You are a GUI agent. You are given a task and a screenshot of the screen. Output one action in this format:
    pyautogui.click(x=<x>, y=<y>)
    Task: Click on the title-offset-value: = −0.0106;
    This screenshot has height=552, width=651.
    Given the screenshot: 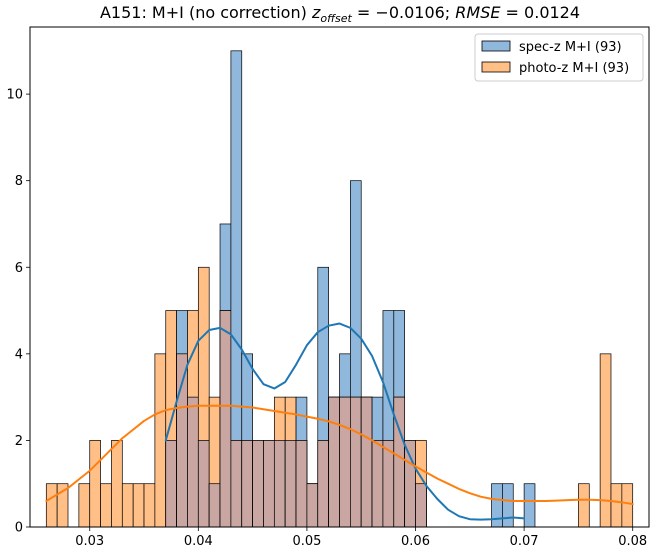 What is the action you would take?
    pyautogui.click(x=403, y=12)
    